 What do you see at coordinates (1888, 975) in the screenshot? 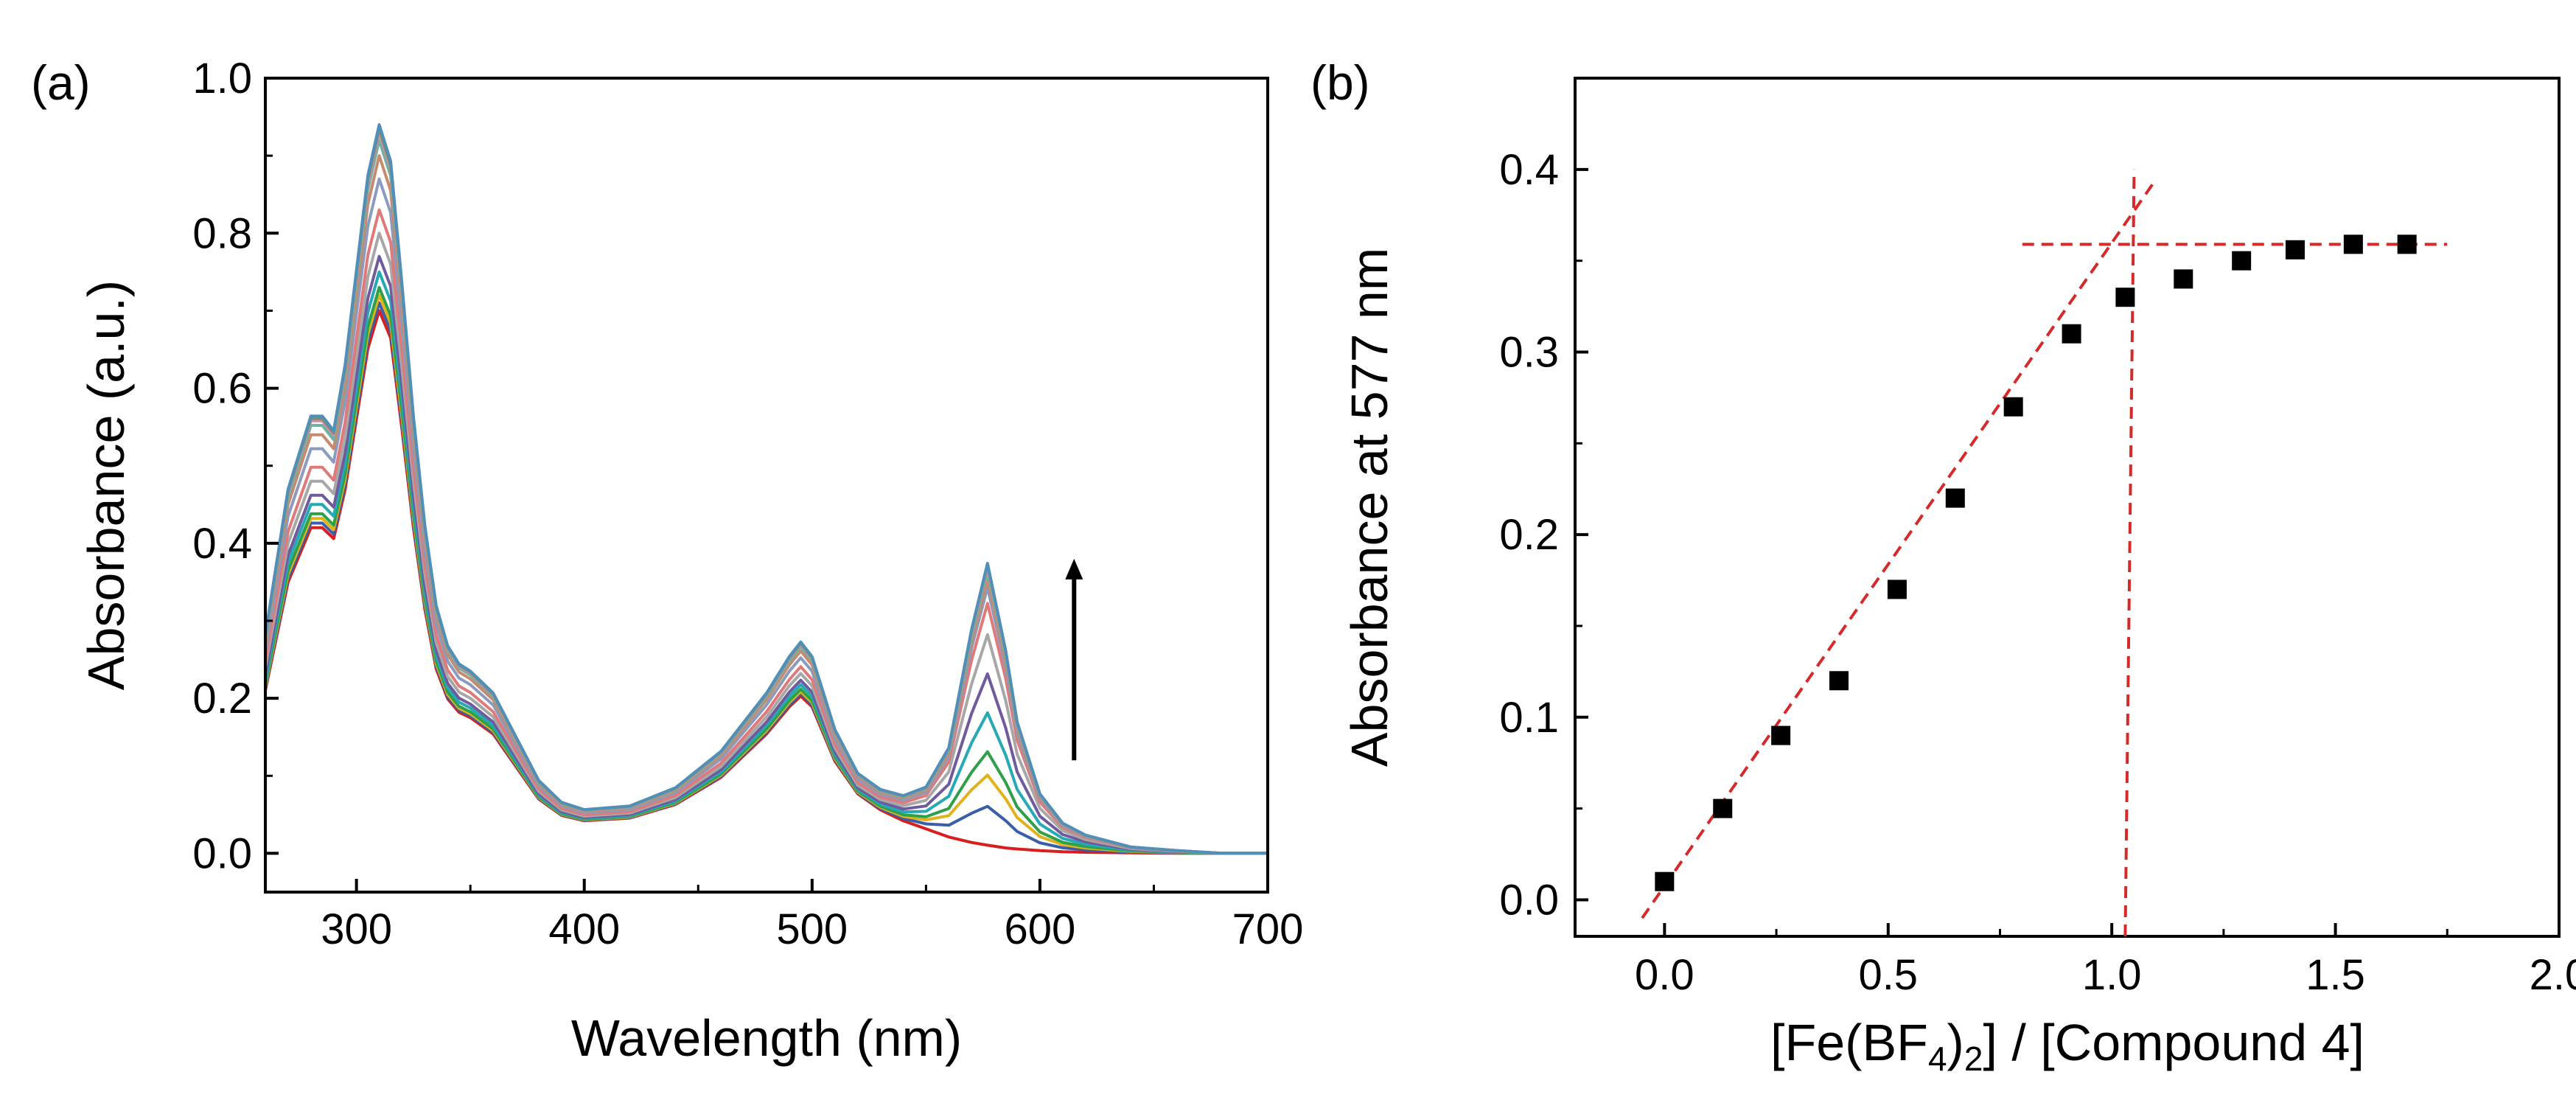
I see `x-tick-label: 0.5` at bounding box center [1888, 975].